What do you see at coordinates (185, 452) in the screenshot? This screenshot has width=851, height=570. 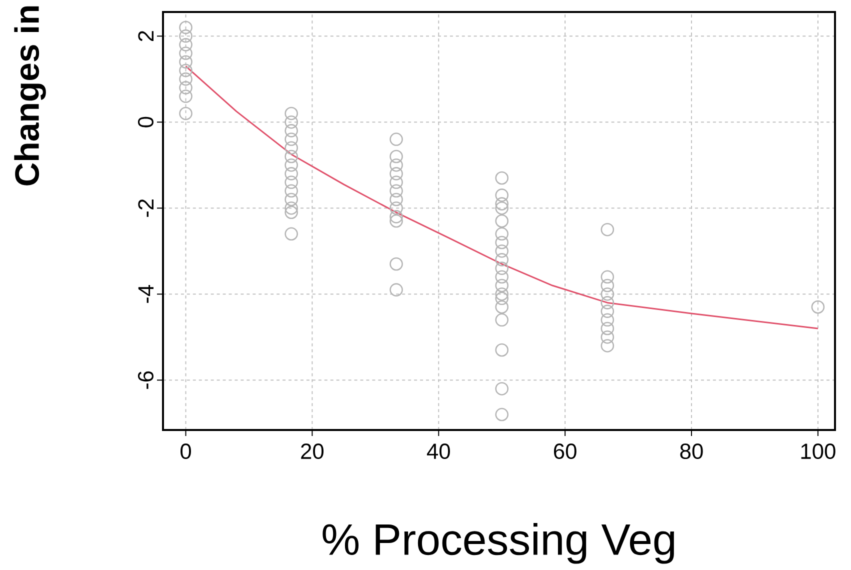 I see `x-tick-label: 0` at bounding box center [185, 452].